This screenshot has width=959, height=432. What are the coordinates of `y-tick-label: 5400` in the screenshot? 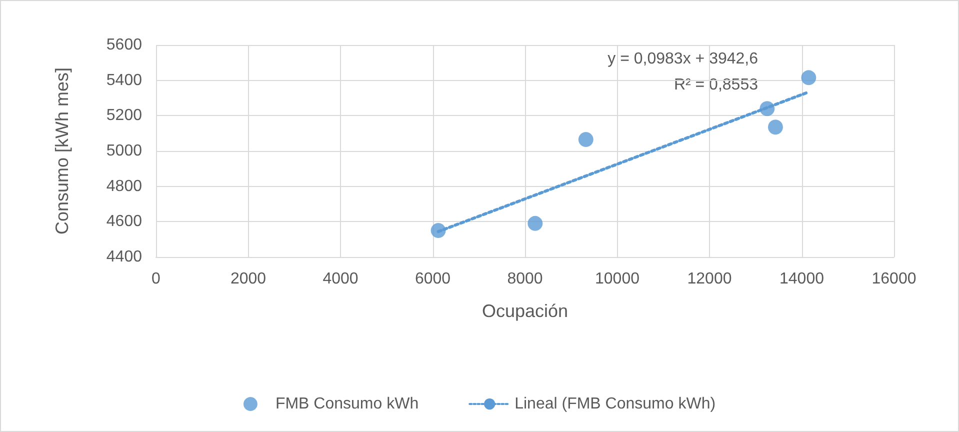 It's located at (124, 80).